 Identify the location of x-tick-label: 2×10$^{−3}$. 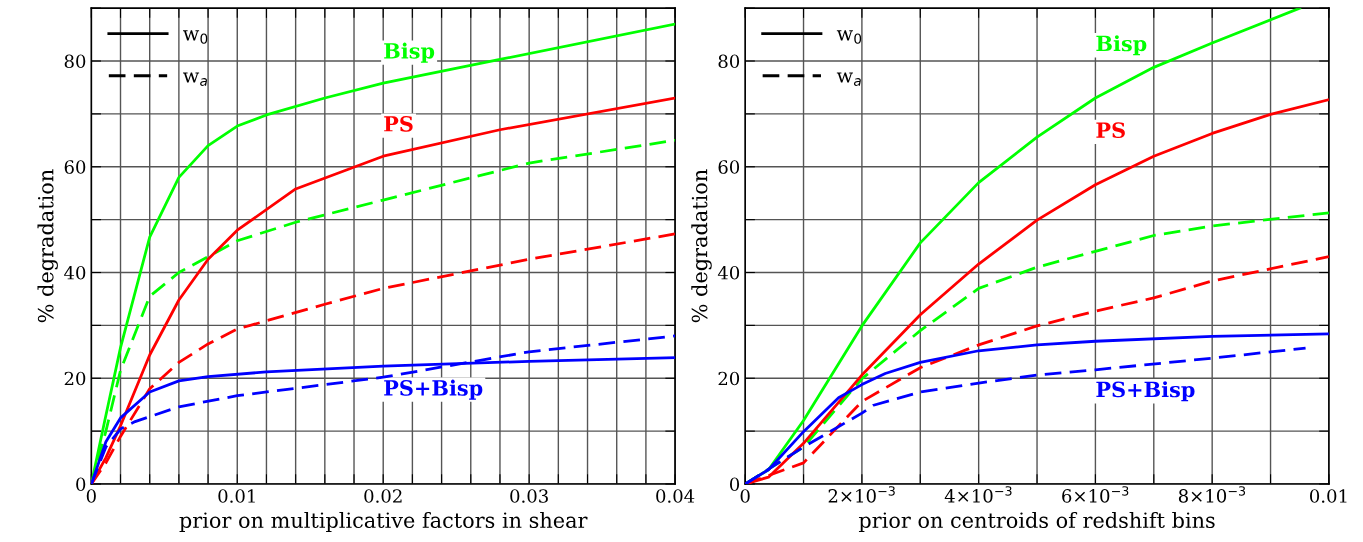
(861, 494).